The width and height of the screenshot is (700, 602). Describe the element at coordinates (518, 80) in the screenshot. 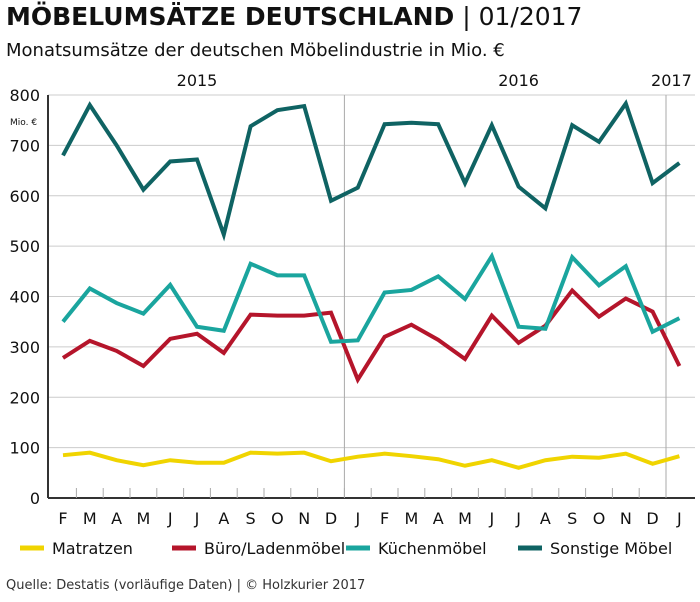

I see `year-label: 2016` at that location.